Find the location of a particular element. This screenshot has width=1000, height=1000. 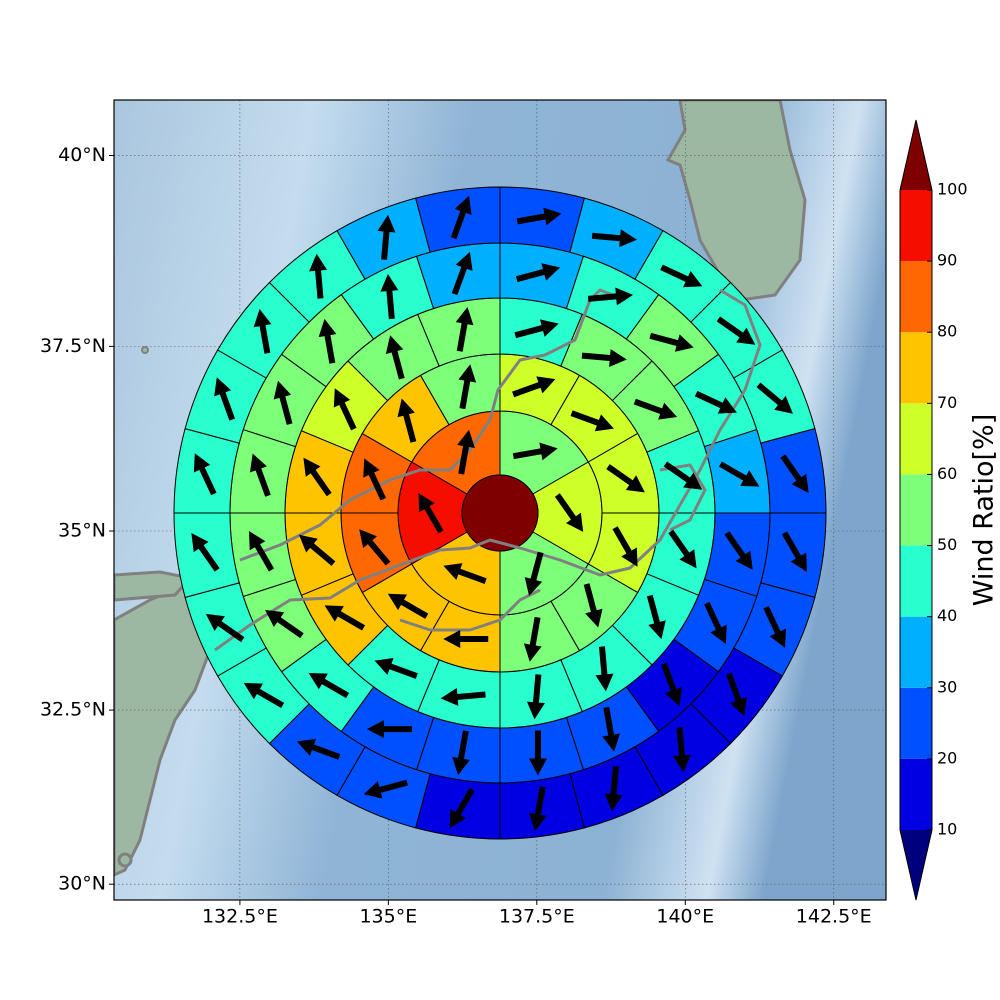

colorbar-tick-label: 70 is located at coordinates (947, 402).